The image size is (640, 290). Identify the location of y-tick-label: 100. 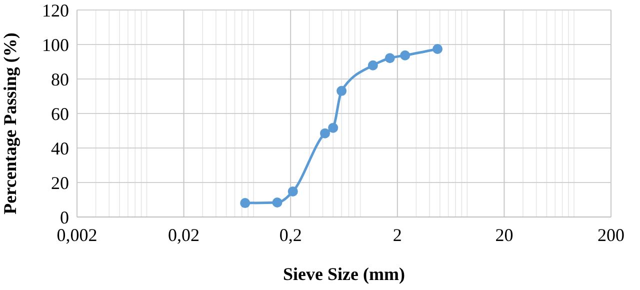
(55, 44).